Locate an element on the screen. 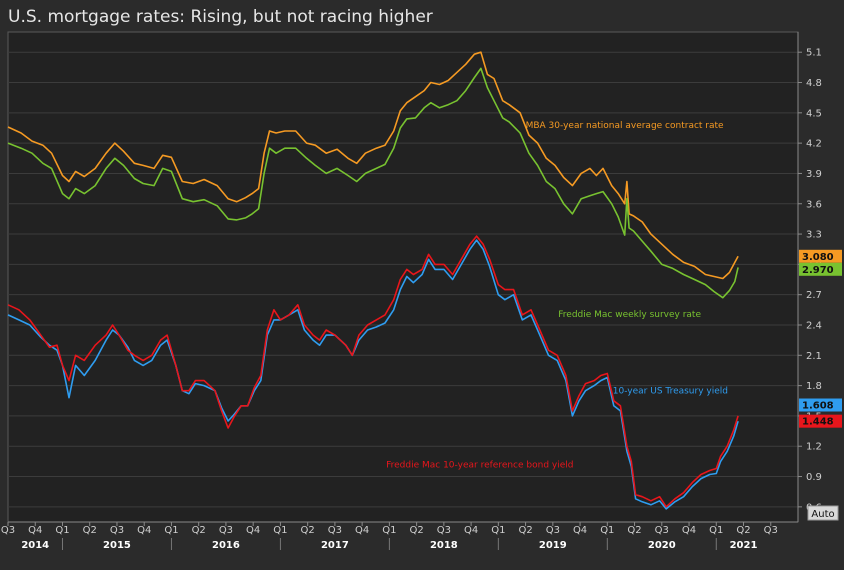 The height and width of the screenshot is (570, 844). x-year-label: 2014 is located at coordinates (35, 545).